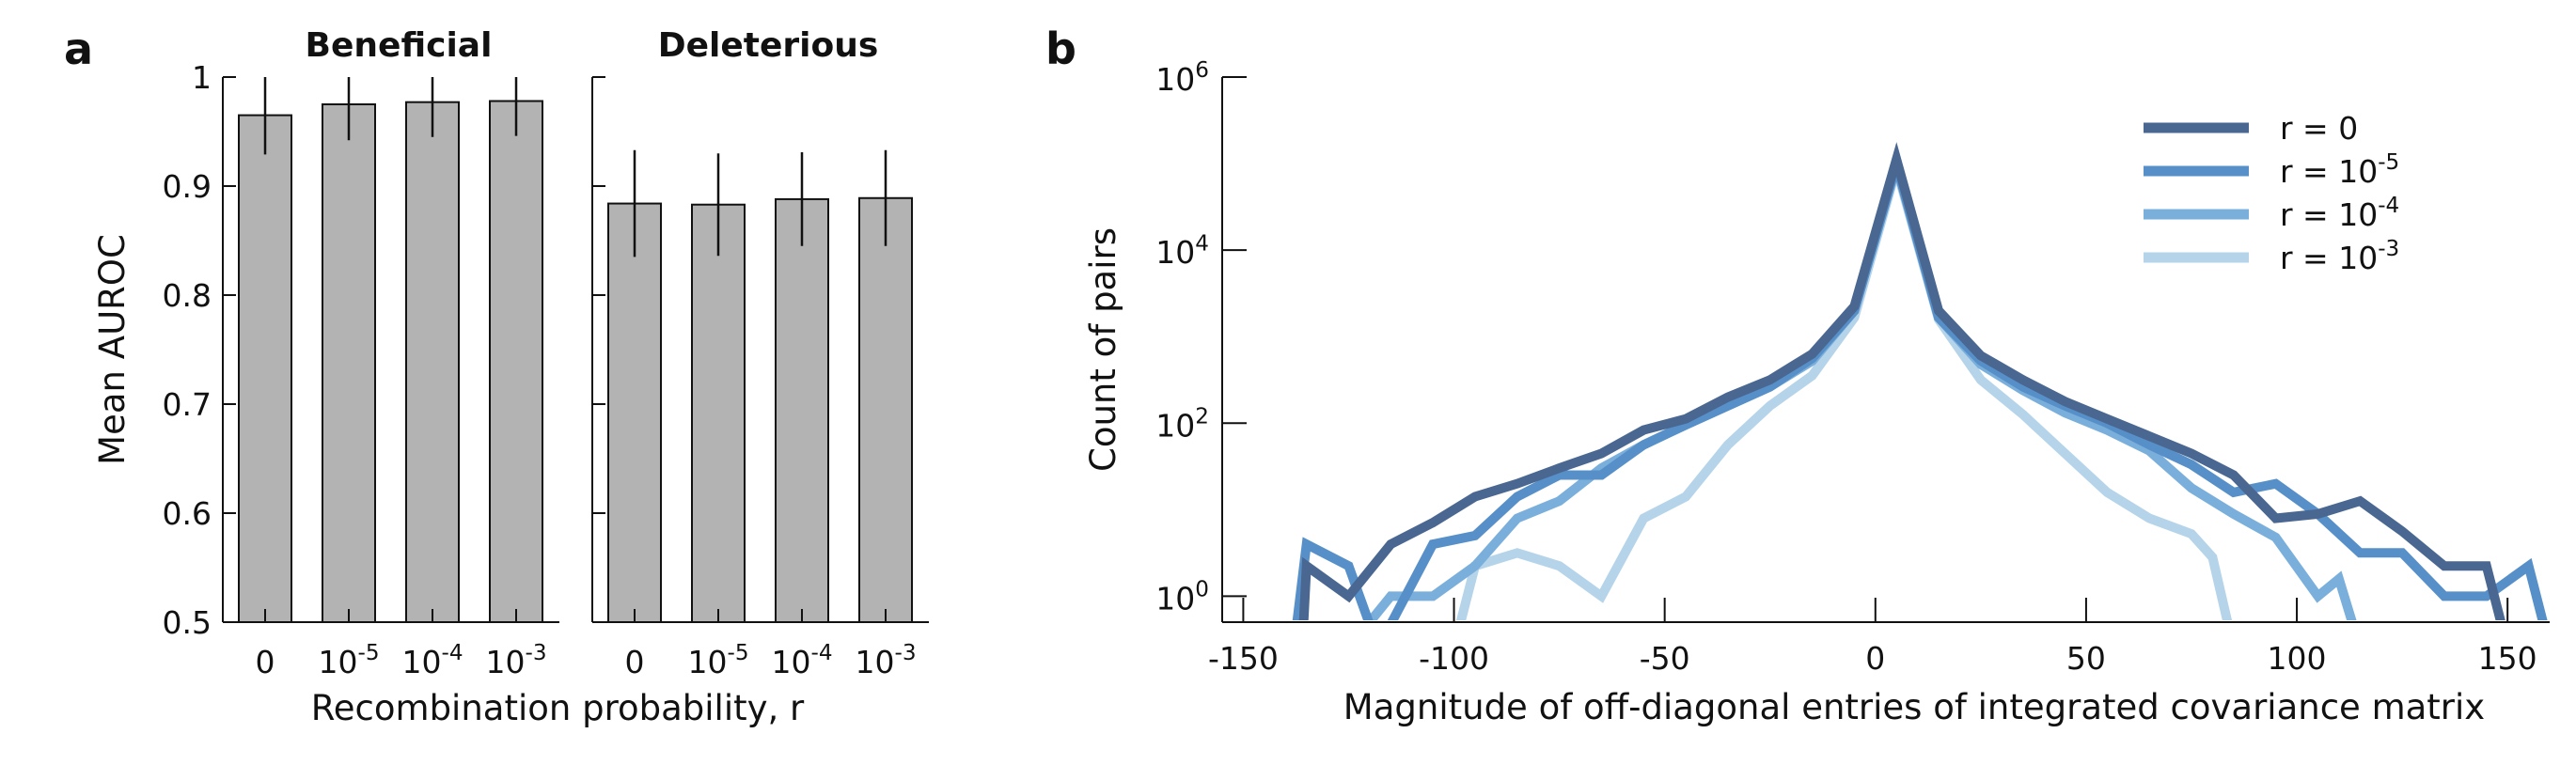 Image resolution: width=2576 pixels, height=765 pixels. What do you see at coordinates (2319, 128) in the screenshot?
I see `legend-label: r = 0` at bounding box center [2319, 128].